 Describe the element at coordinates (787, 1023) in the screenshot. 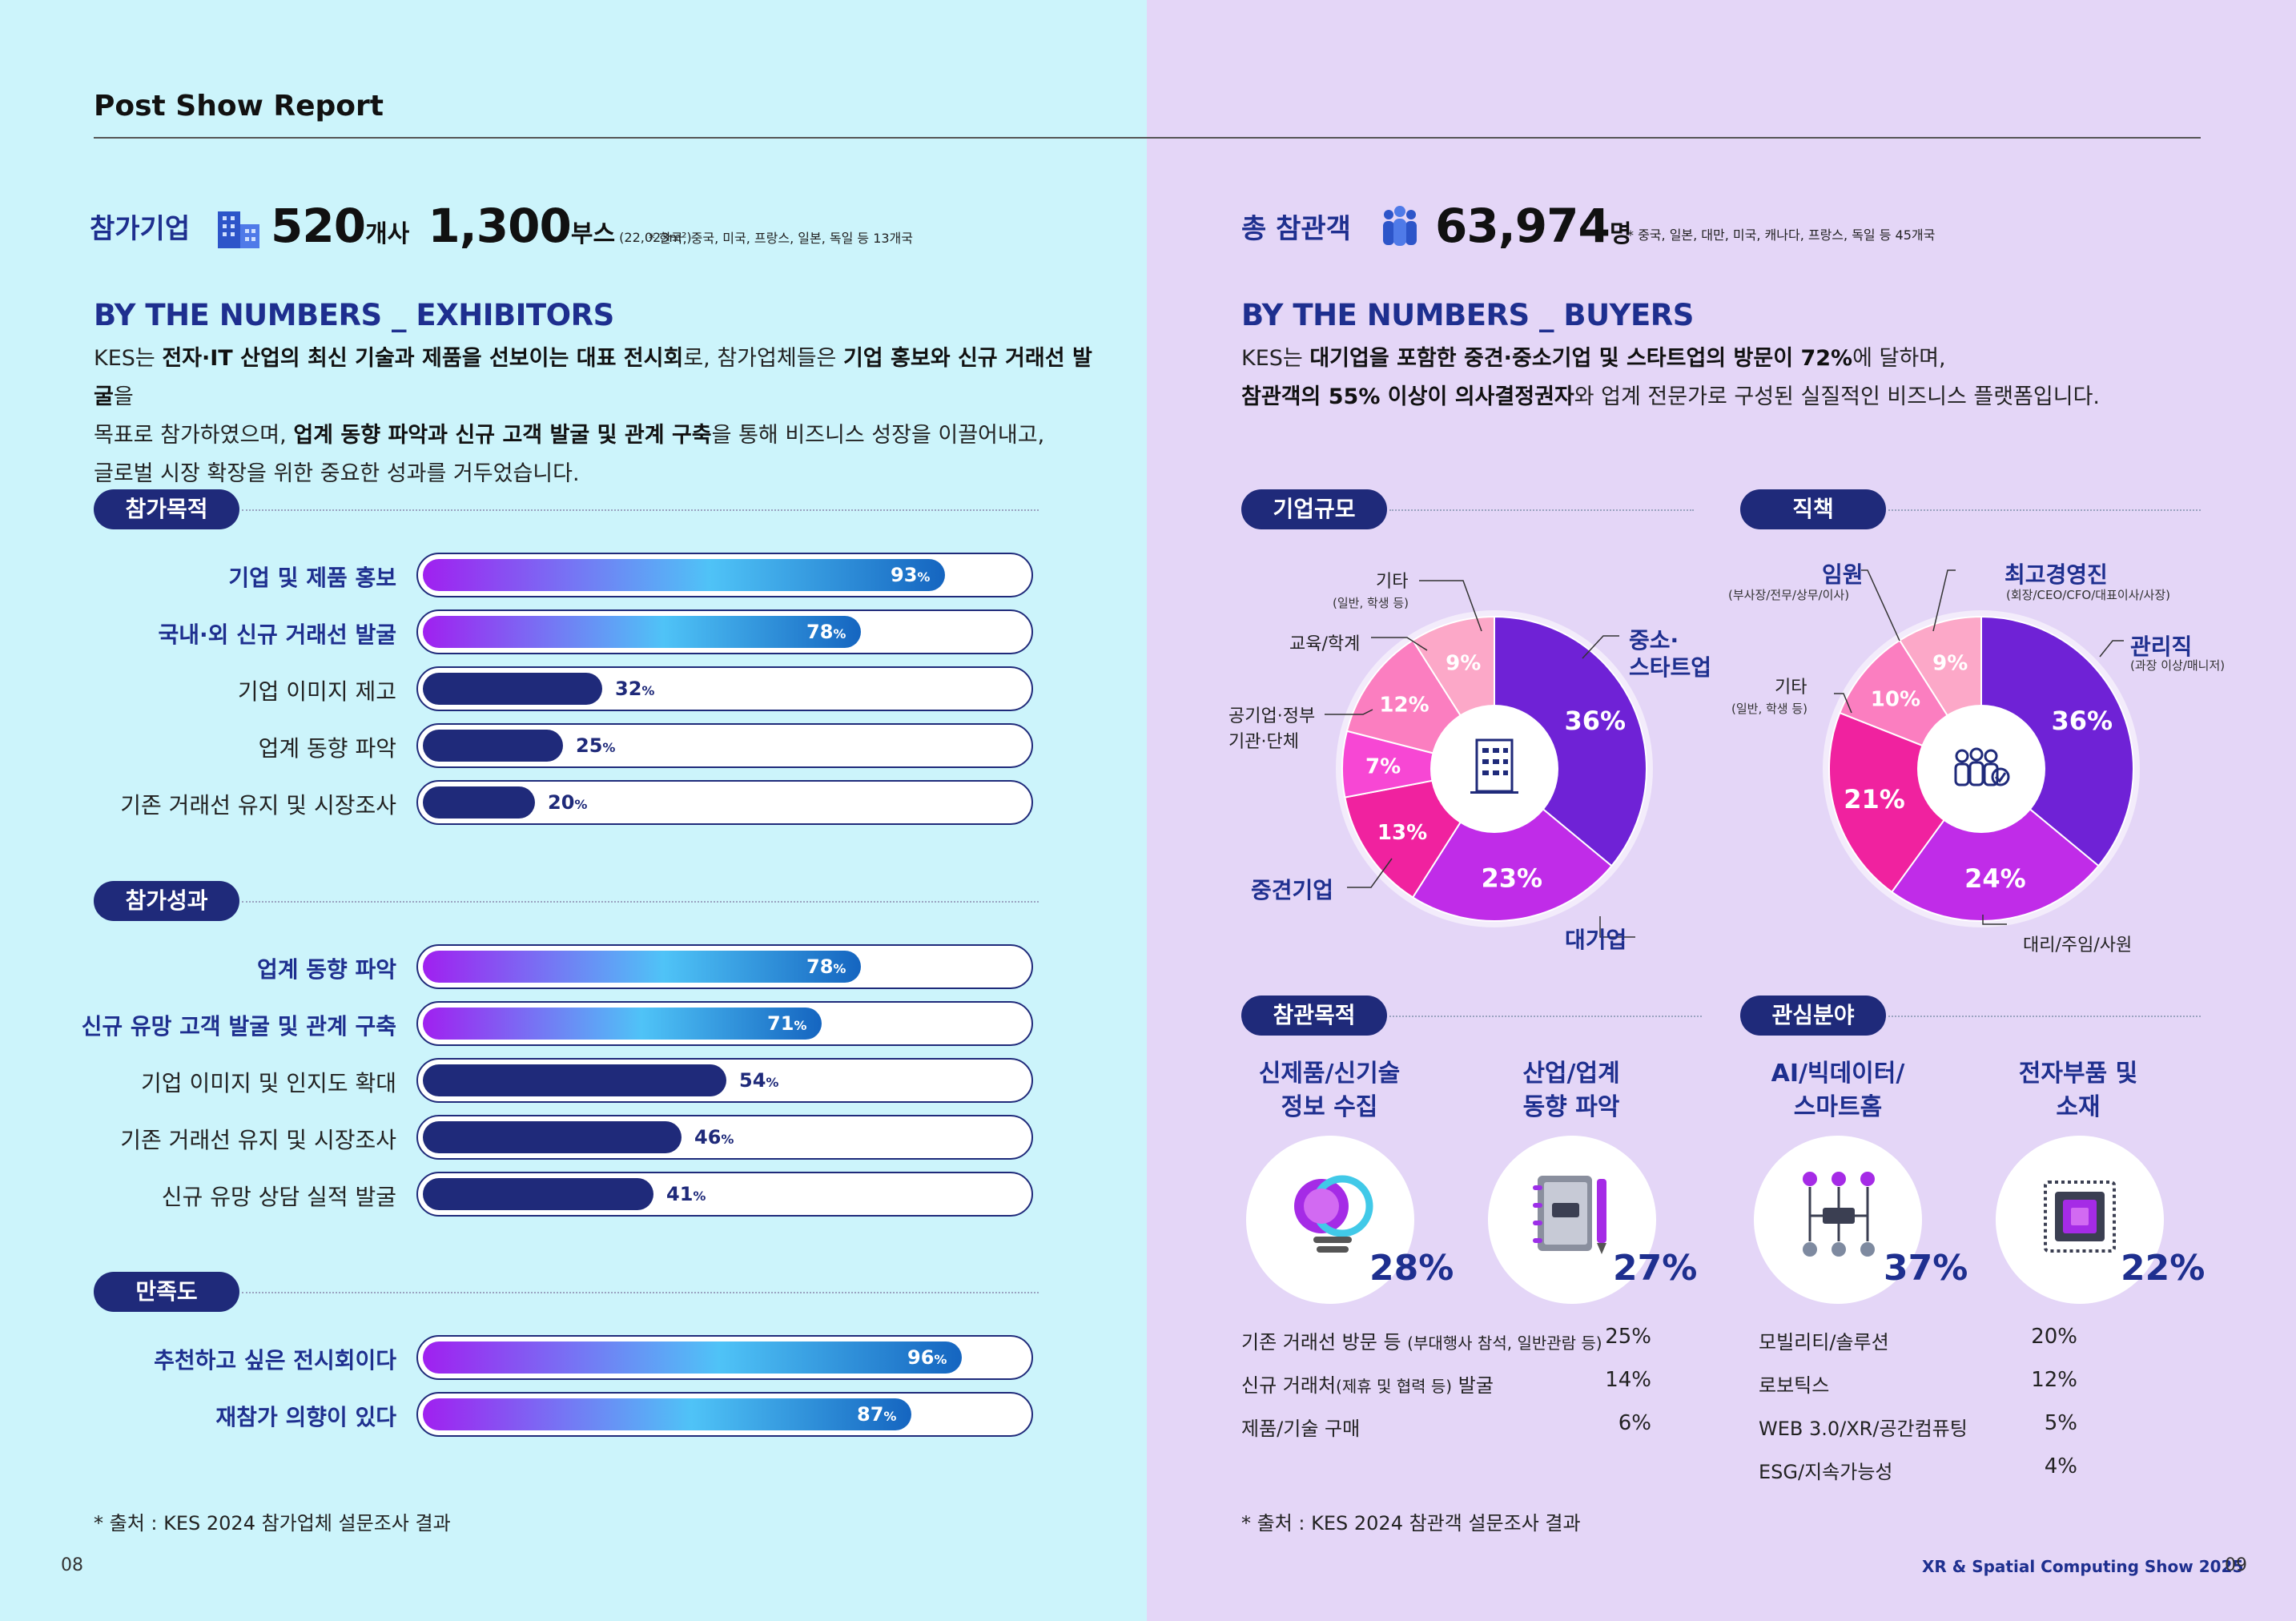

I see `bar-value: 71%` at that location.